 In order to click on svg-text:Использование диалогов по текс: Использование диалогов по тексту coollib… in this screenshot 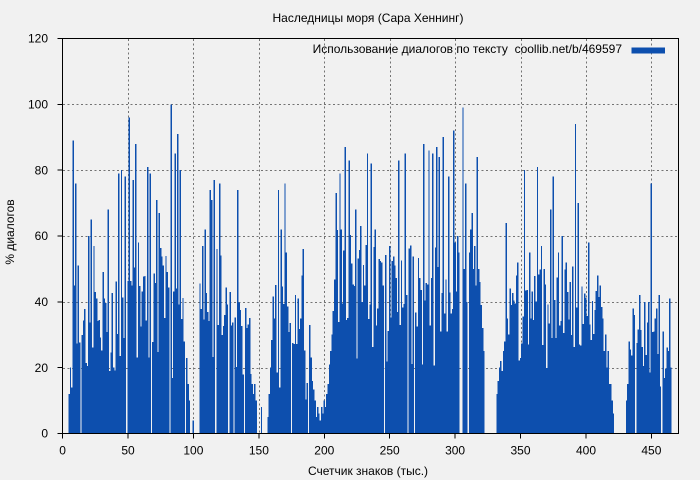, I will do `click(468, 49)`.